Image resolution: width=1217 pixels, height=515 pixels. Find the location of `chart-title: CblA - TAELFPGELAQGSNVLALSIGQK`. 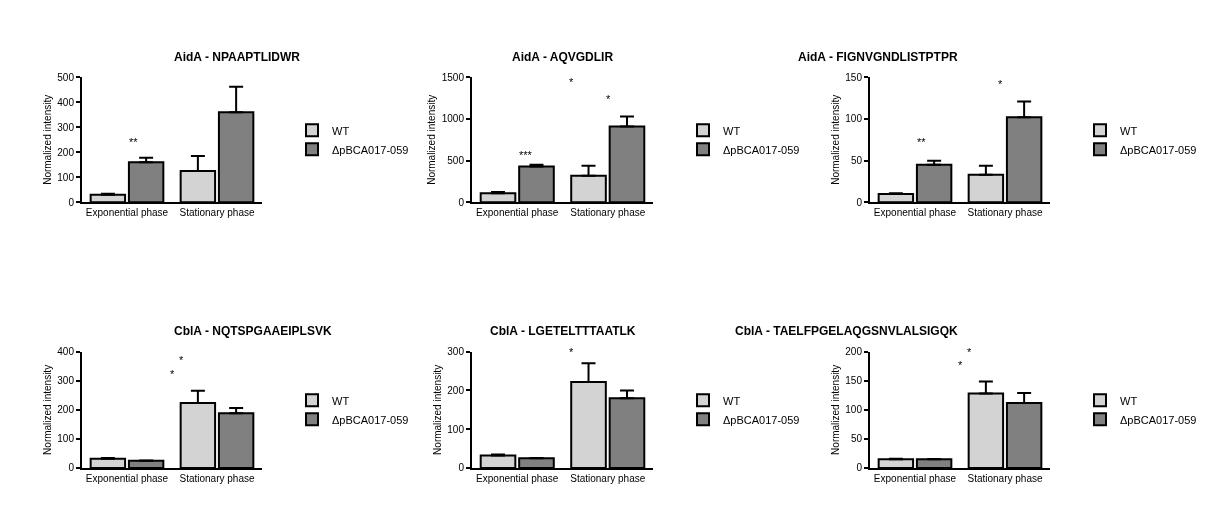

chart-title: CblA - TAELFPGELAQGSNVLALSIGQK is located at coordinates (846, 331).